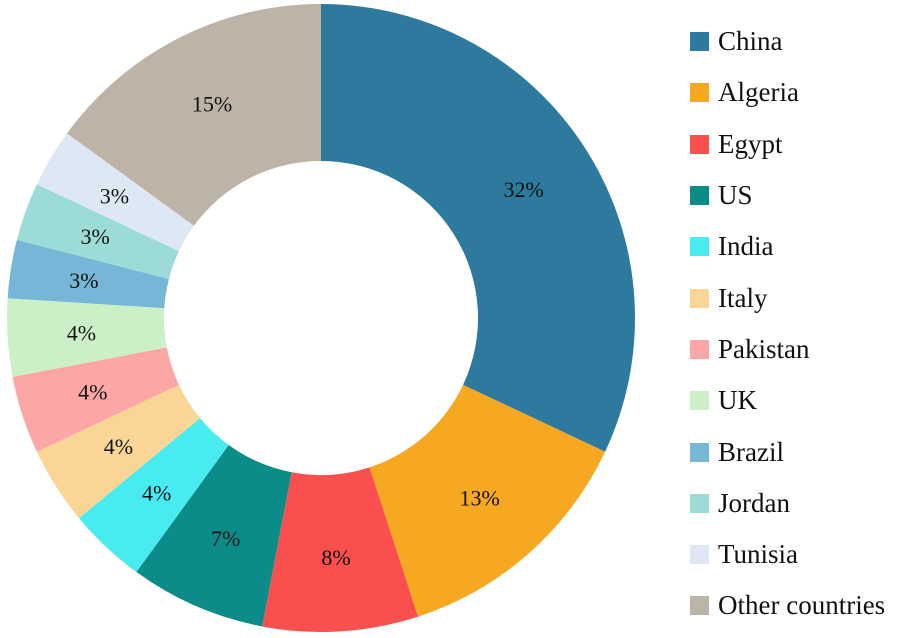  What do you see at coordinates (118, 446) in the screenshot?
I see `slice-label-italy: 4%` at bounding box center [118, 446].